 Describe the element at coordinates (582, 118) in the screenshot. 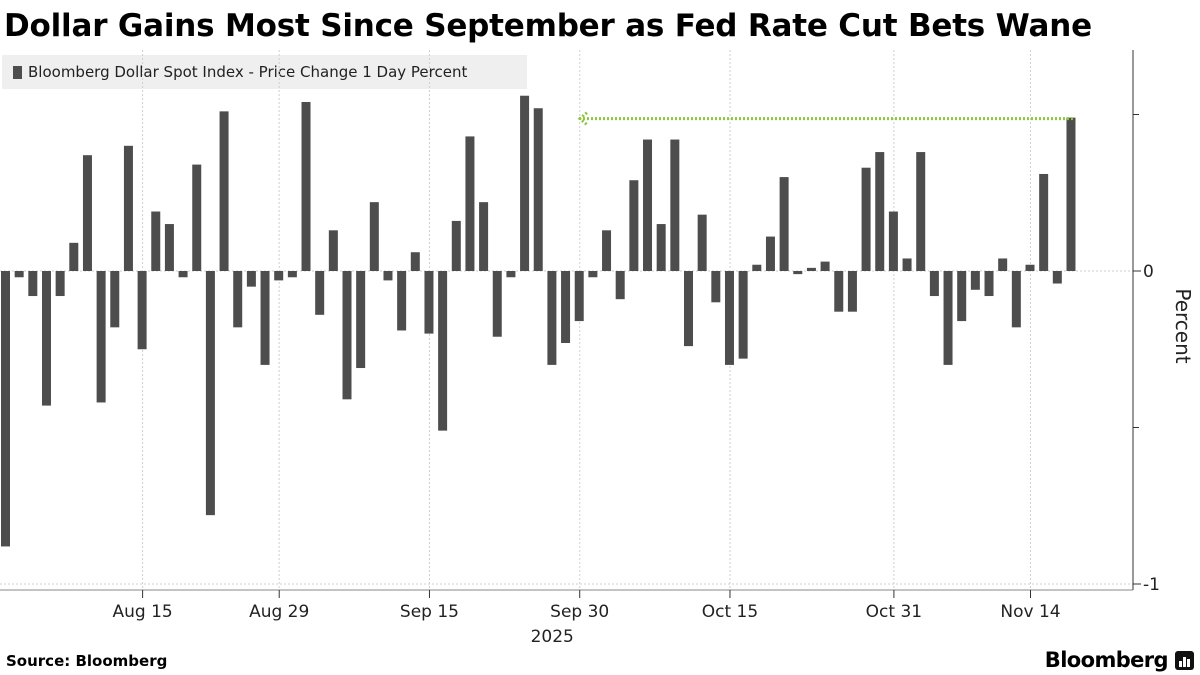

I see `annotation-arrowhead` at that location.